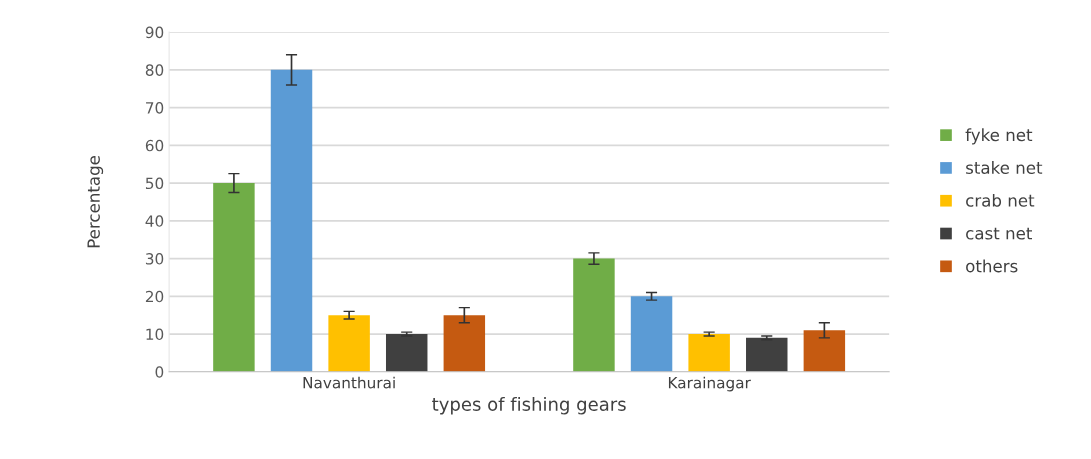 The height and width of the screenshot is (459, 1091). What do you see at coordinates (992, 266) in the screenshot?
I see `legend-label: others` at bounding box center [992, 266].